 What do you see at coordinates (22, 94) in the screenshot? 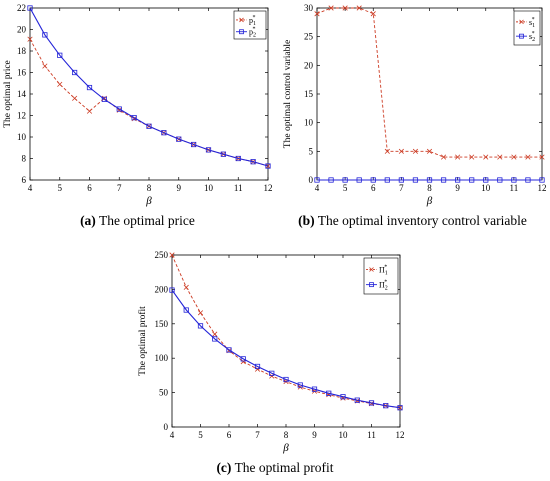
I see `y-tick-label: 14` at bounding box center [22, 94].